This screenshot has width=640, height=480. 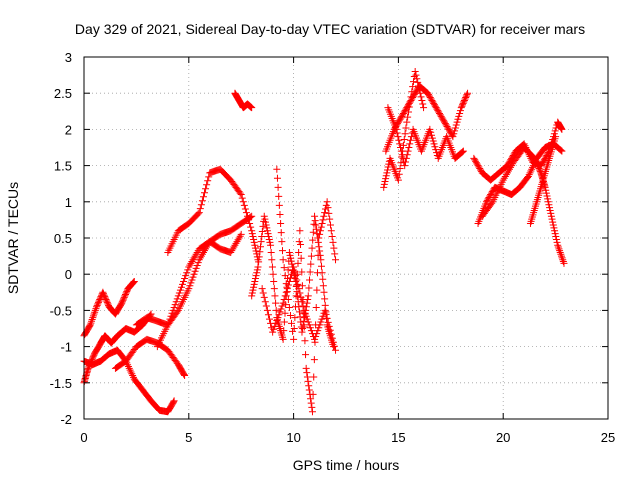 What do you see at coordinates (83, 437) in the screenshot?
I see `x-tick-label: 0` at bounding box center [83, 437].